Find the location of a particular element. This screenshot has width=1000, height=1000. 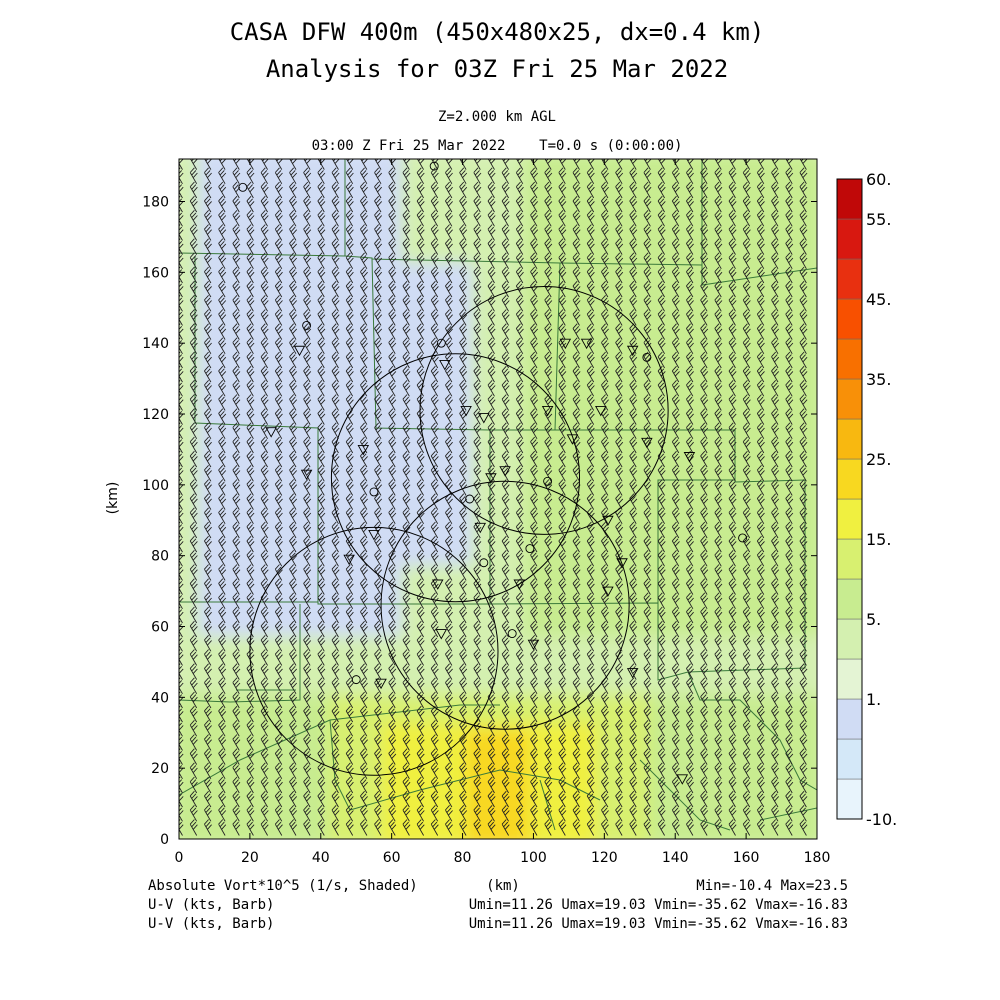

chart-subtitle: Analysis for 03Z Fri 25 Mar 2022 is located at coordinates (497, 69).